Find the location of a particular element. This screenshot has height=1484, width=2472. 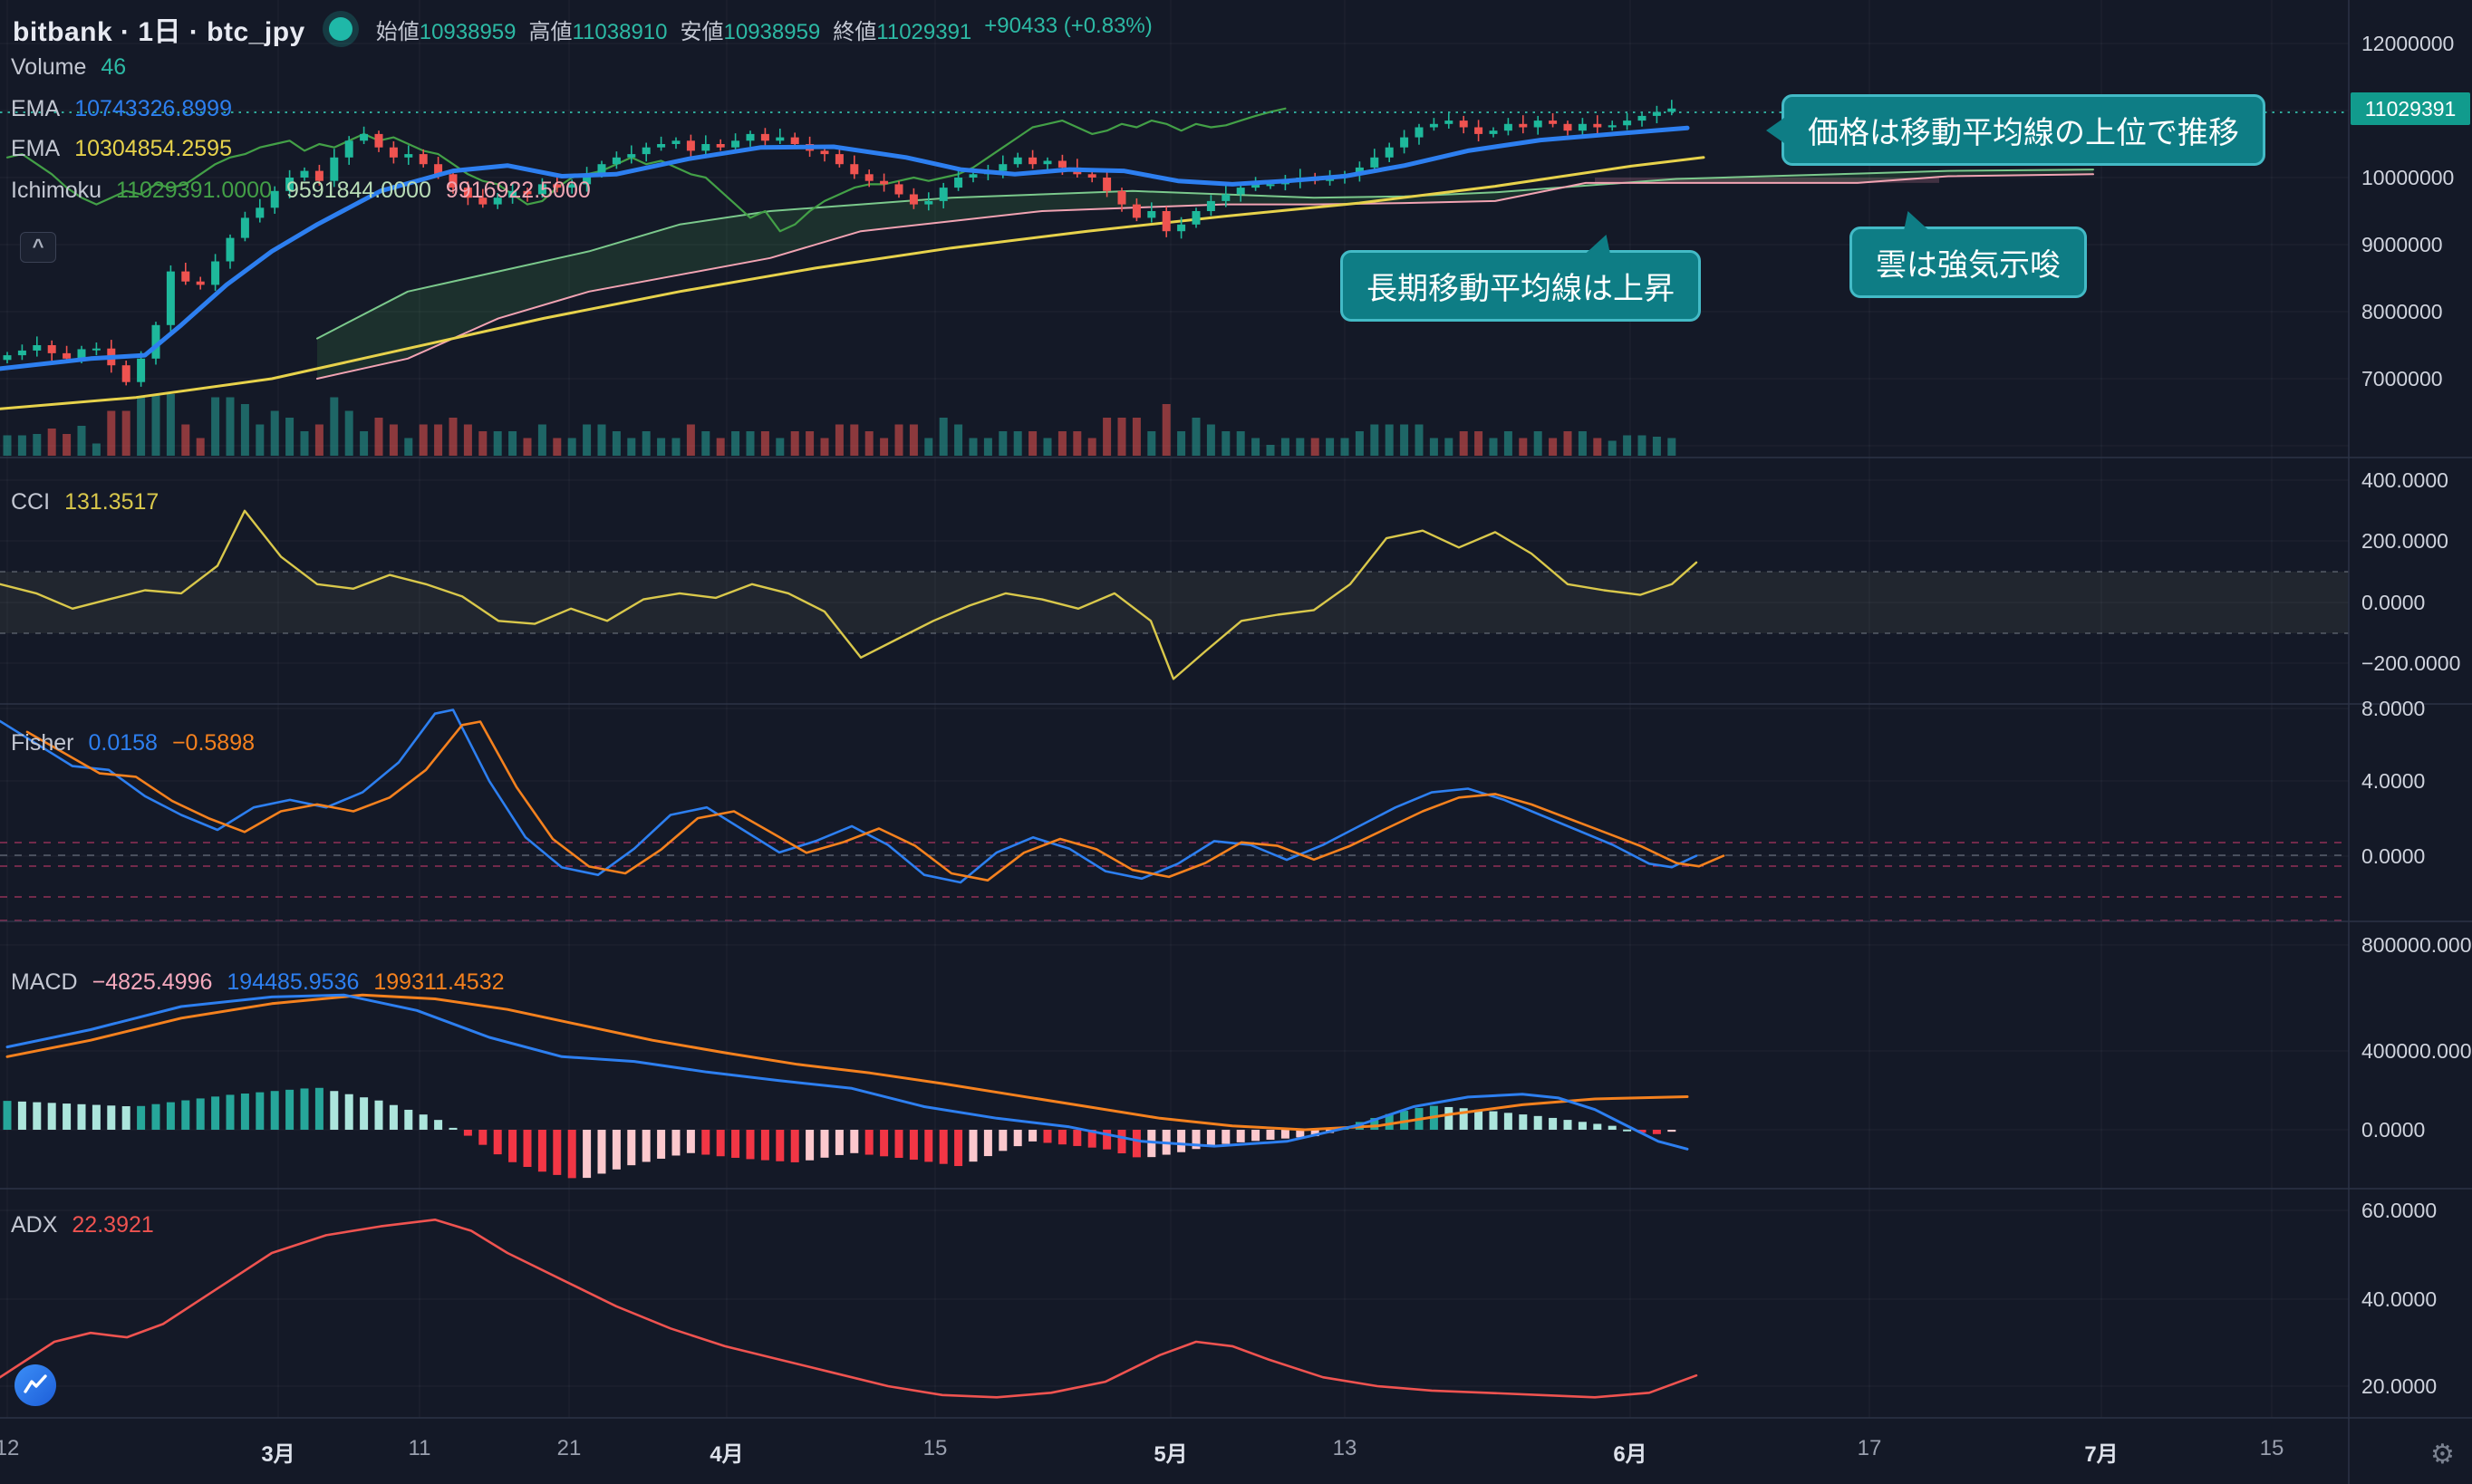

fisher-value-2: −0.5898 is located at coordinates (214, 743).